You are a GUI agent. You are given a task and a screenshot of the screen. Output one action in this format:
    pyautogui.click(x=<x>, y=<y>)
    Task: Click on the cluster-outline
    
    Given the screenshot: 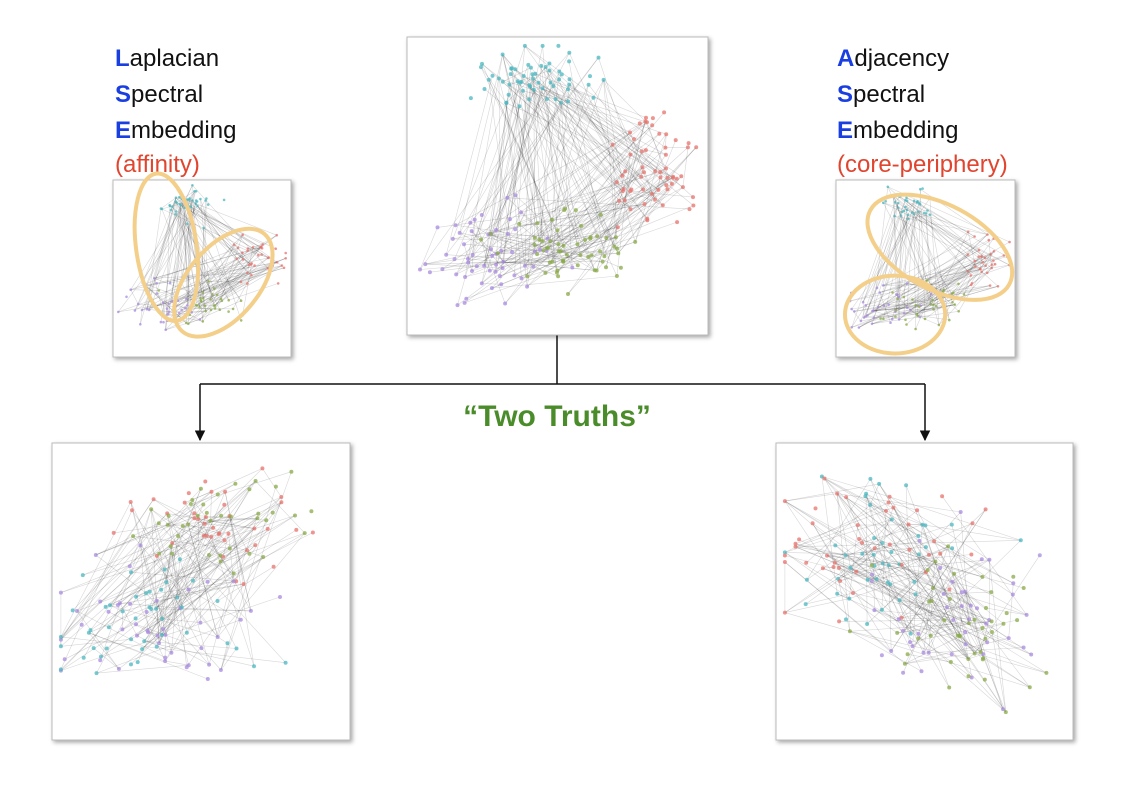 What is the action you would take?
    pyautogui.click(x=223, y=282)
    